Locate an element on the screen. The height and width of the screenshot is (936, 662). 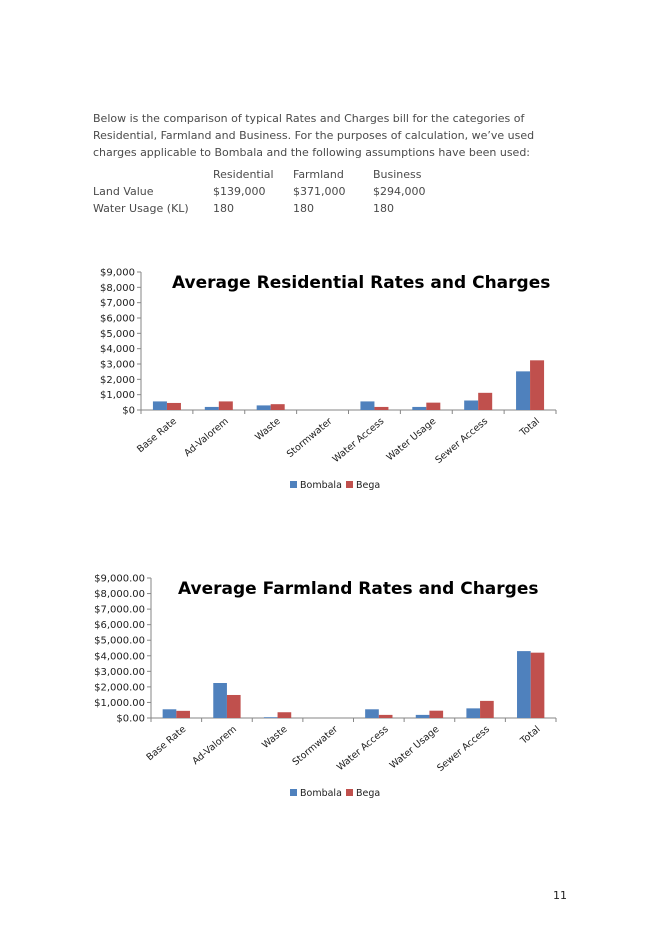
y-tick-label: $7,000.00 is located at coordinates (119, 610).